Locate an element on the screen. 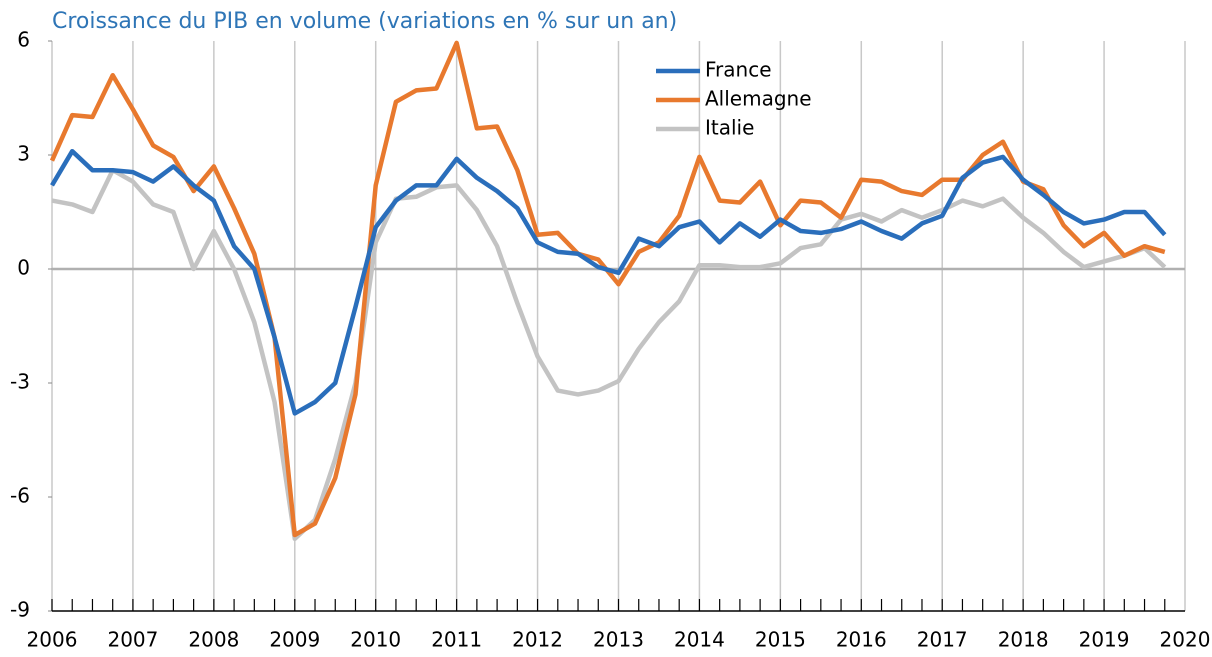 The image size is (1212, 657). x-tick-label: 2009 is located at coordinates (294, 640).